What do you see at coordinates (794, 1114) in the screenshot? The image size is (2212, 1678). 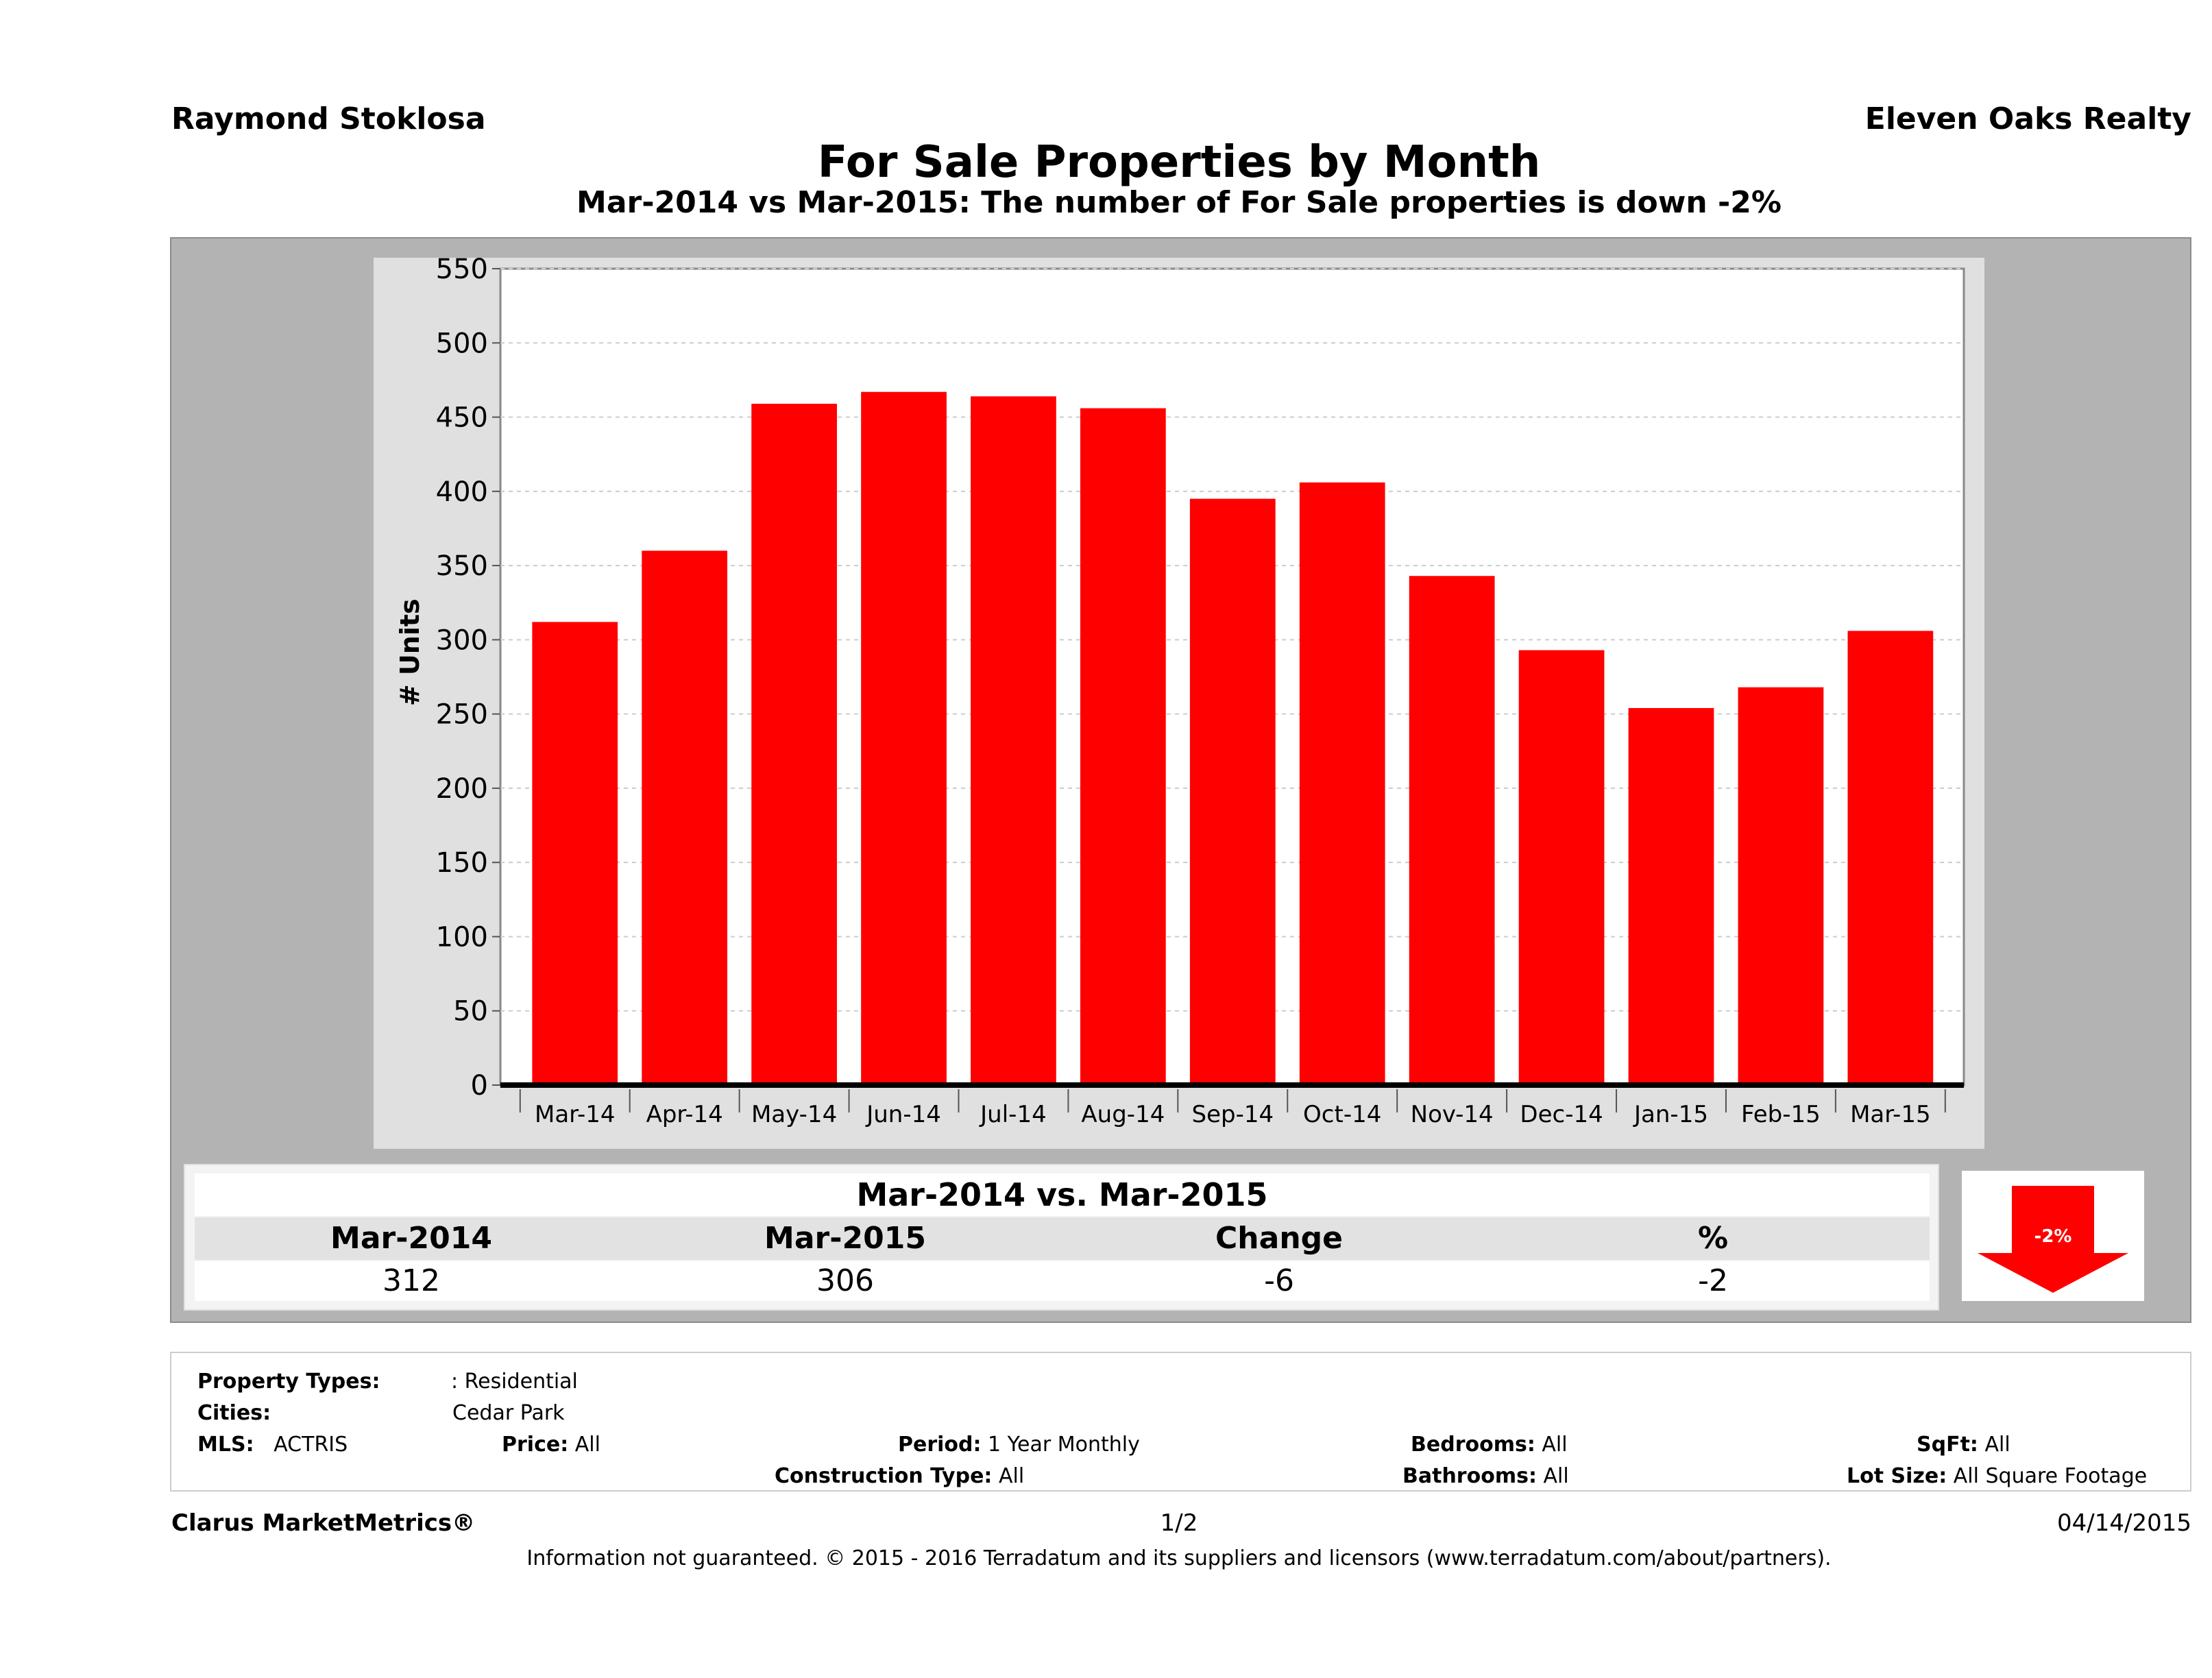 I see `x-tick-label: May-14` at bounding box center [794, 1114].